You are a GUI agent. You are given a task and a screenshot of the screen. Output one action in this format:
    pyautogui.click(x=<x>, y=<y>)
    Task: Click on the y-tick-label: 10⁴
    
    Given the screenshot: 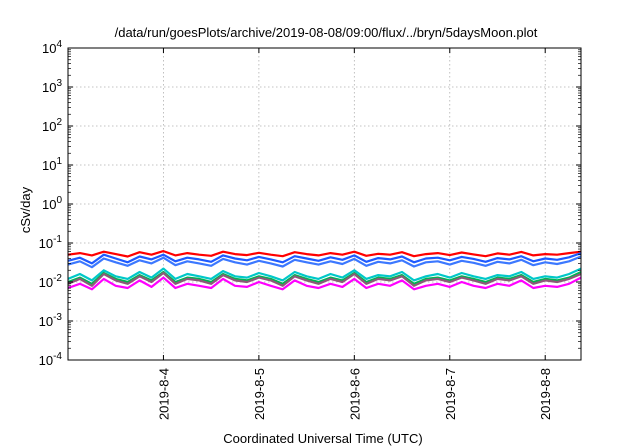 What is the action you would take?
    pyautogui.click(x=52, y=47)
    